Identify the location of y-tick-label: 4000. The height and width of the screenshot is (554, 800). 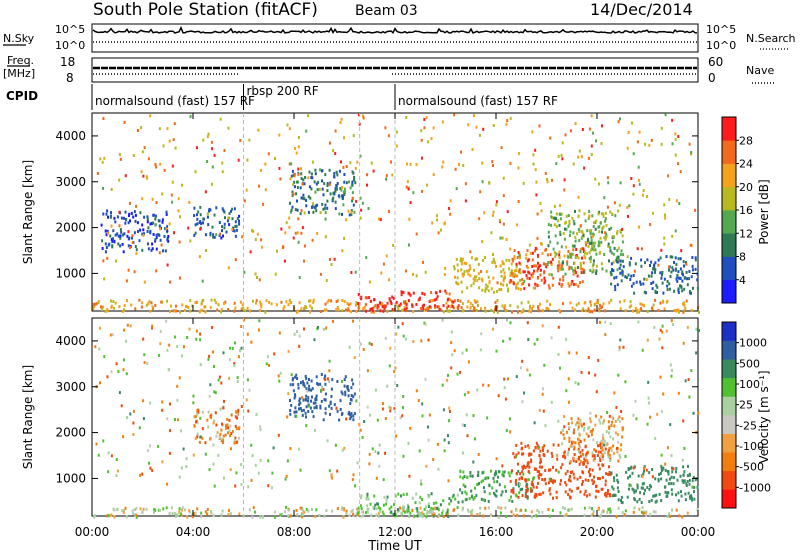
(70, 136).